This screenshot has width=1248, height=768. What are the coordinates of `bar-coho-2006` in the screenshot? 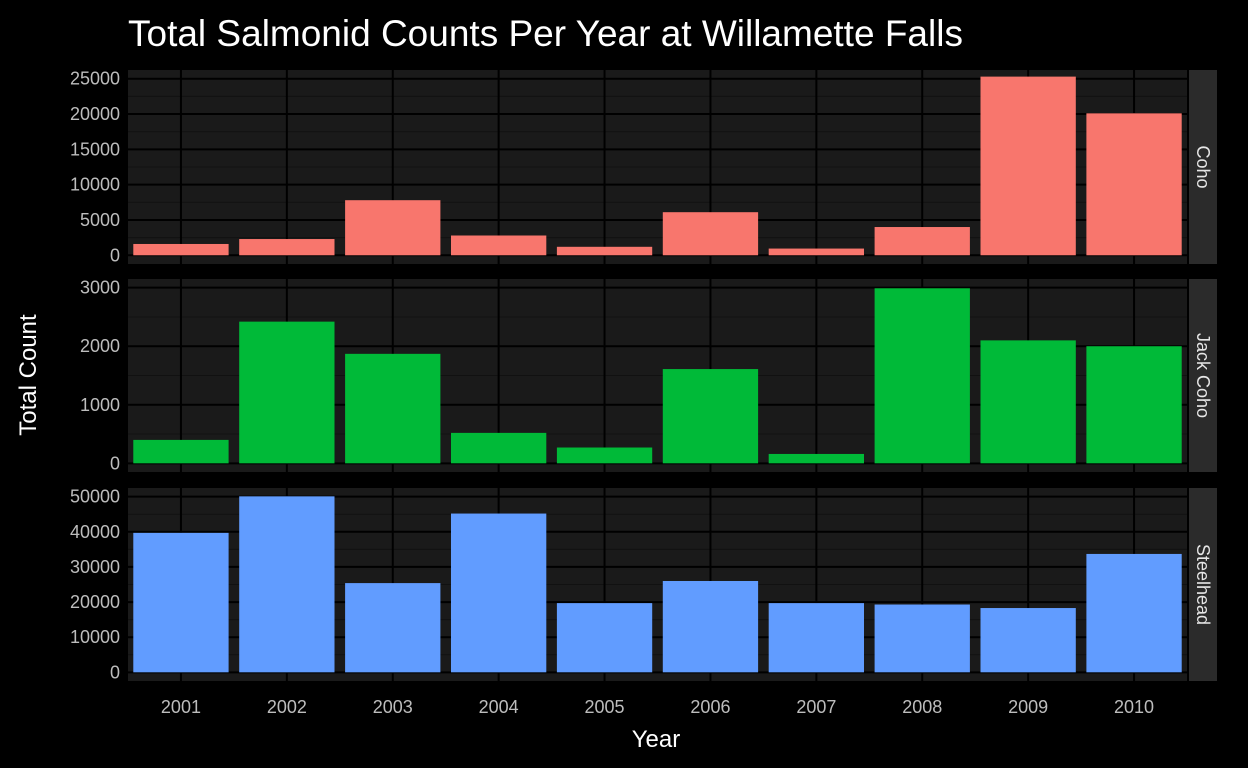 It's located at (710, 234).